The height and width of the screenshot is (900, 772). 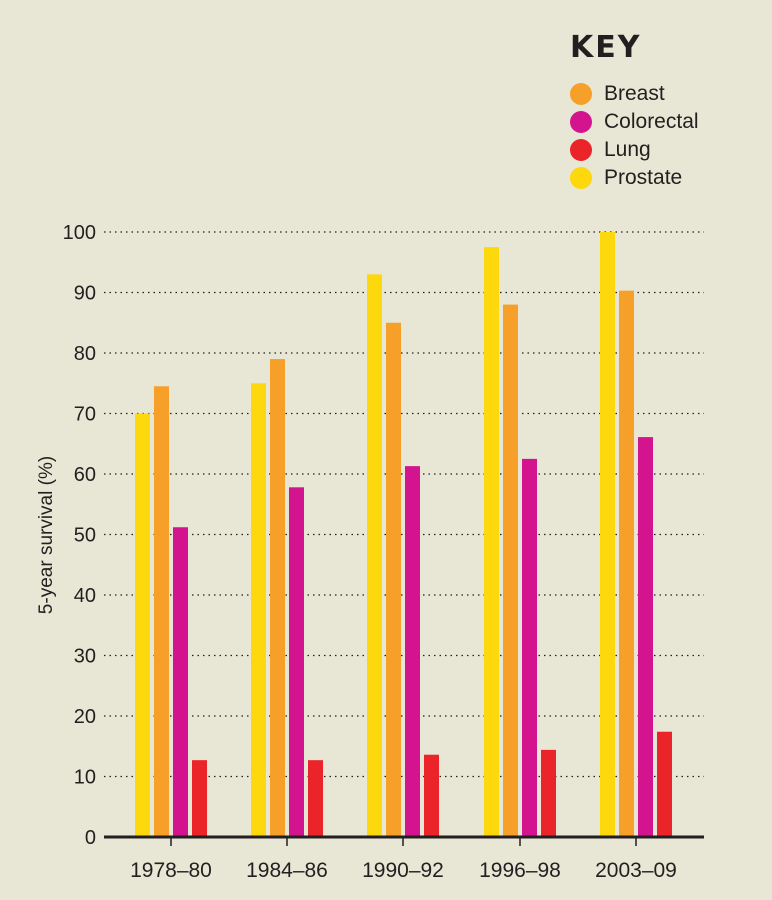 I want to click on y-tick-label-10: 10, so click(x=85, y=778).